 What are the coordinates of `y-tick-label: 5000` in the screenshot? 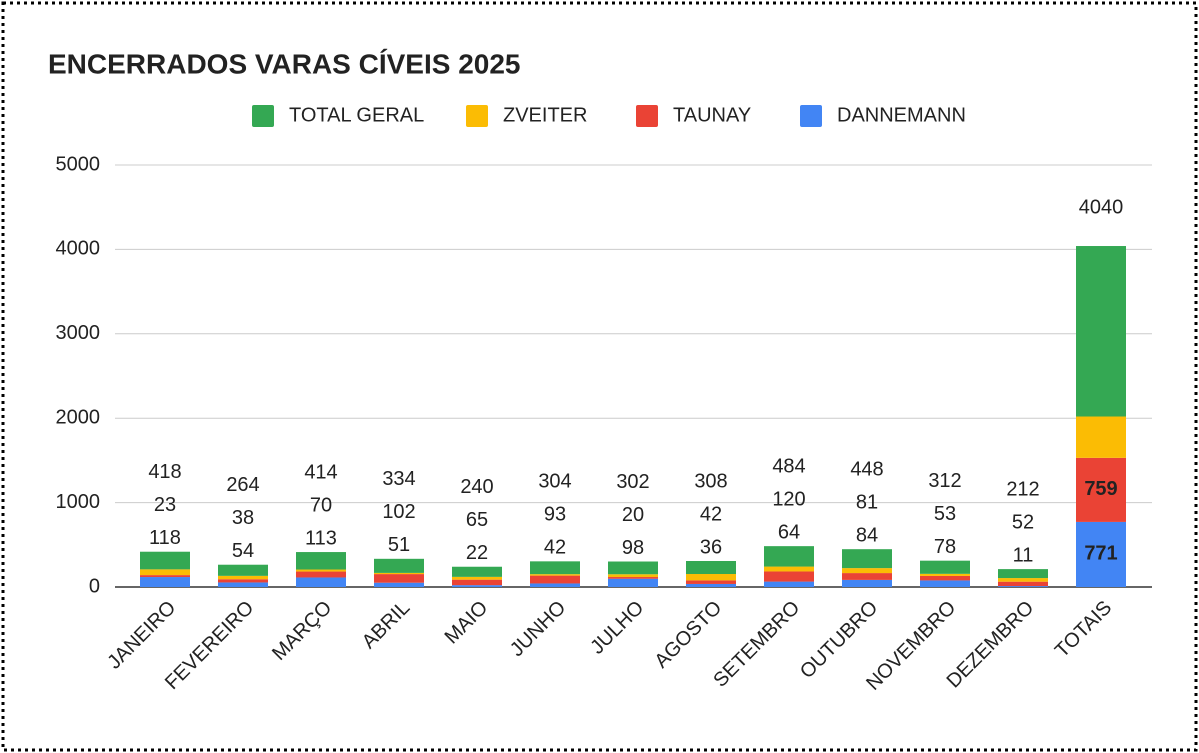 It's located at (78, 164).